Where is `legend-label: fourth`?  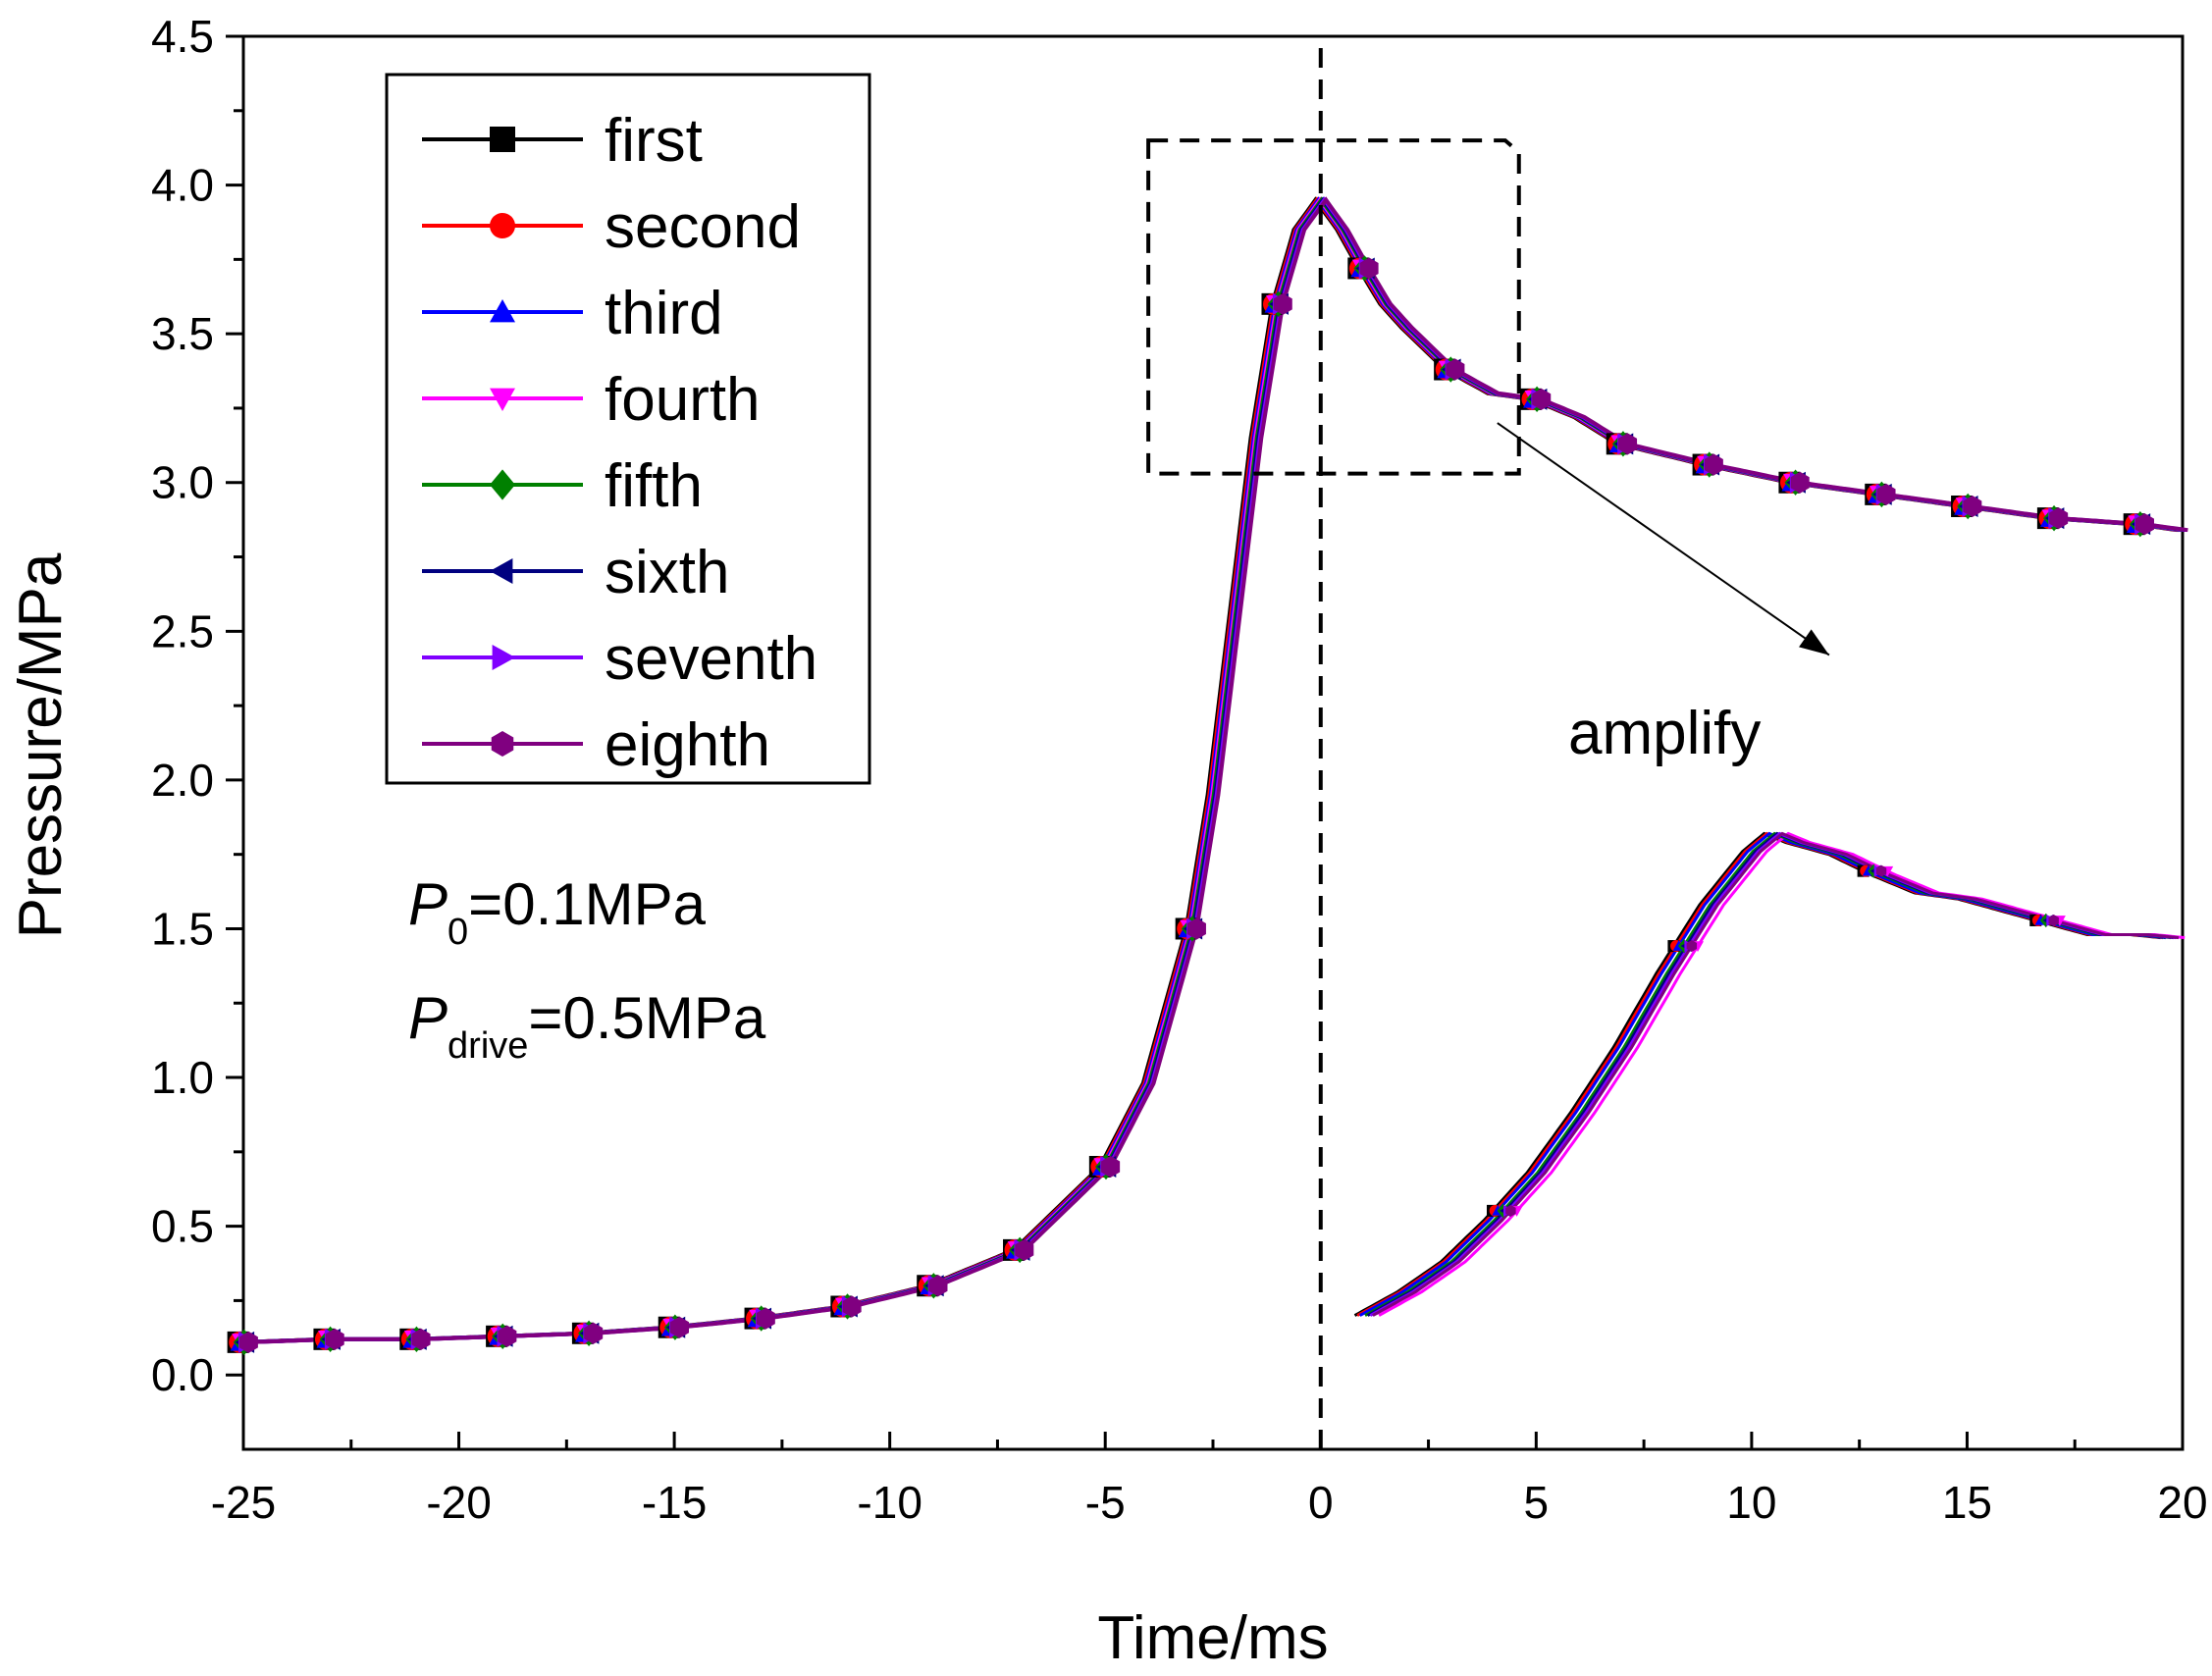 legend-label: fourth is located at coordinates (683, 400).